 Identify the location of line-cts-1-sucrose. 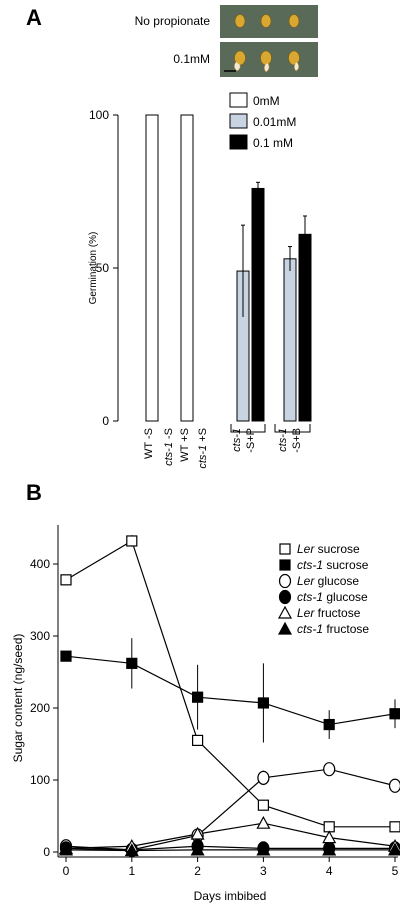
(230, 690).